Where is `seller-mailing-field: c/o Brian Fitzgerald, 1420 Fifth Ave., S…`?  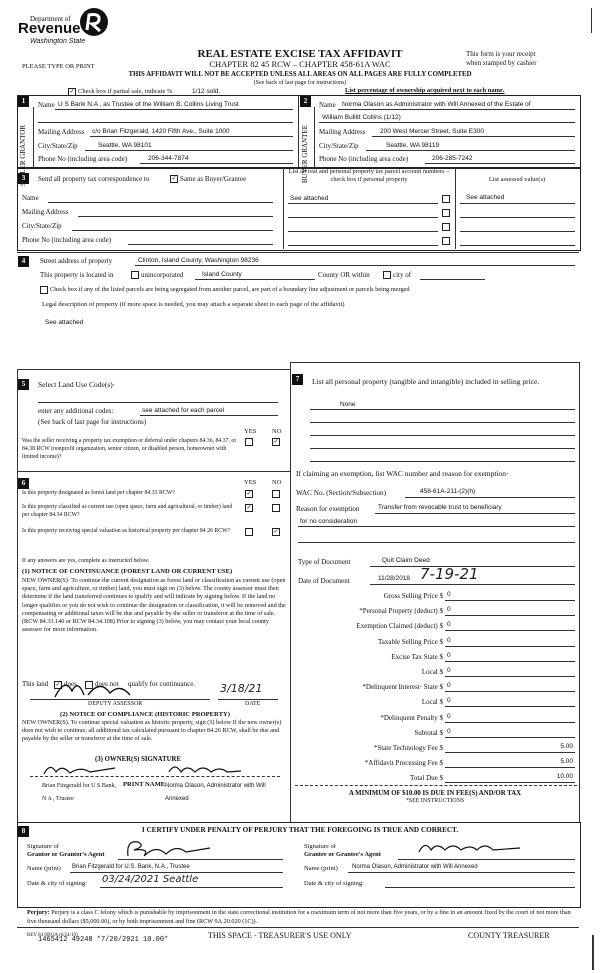 seller-mailing-field: c/o Brian Fitzgerald, 1420 Fifth Ave., S… is located at coordinates (161, 131).